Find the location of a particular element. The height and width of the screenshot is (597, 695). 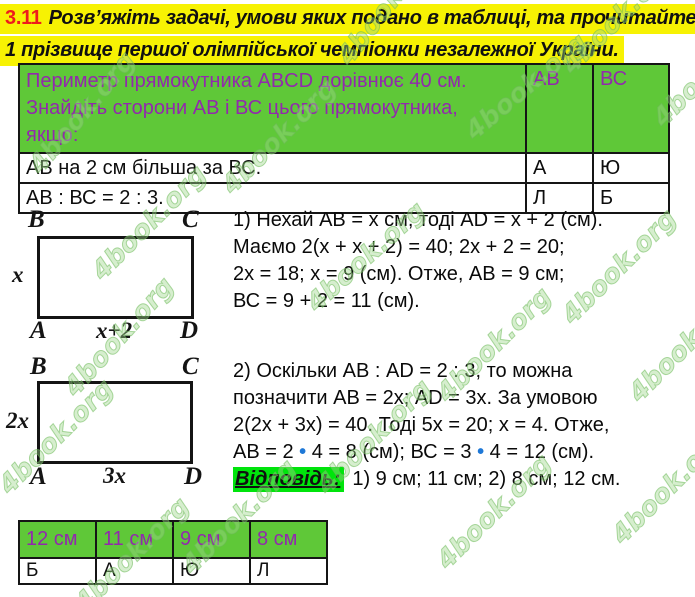

column-header-bc: ВС is located at coordinates (631, 108).